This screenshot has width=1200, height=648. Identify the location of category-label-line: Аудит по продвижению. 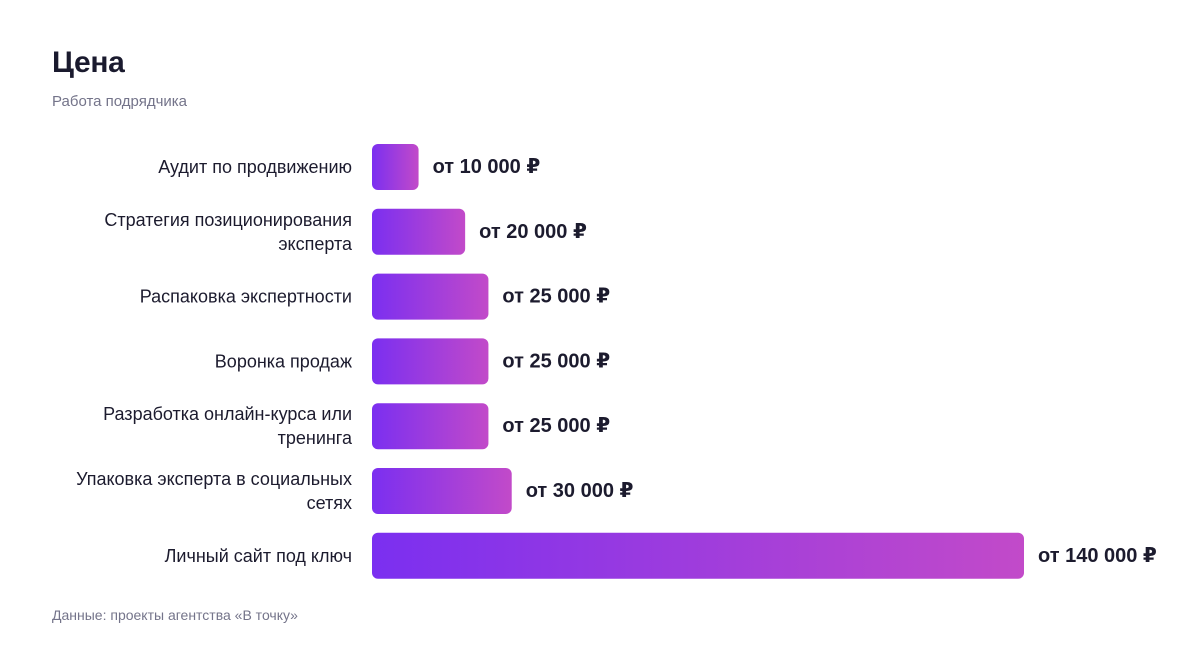
(255, 167).